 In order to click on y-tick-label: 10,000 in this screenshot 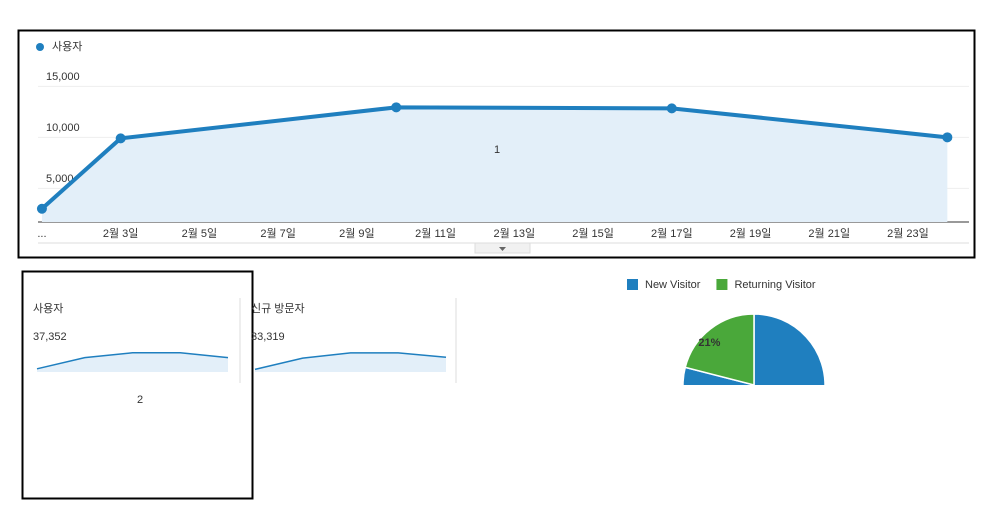, I will do `click(63, 128)`.